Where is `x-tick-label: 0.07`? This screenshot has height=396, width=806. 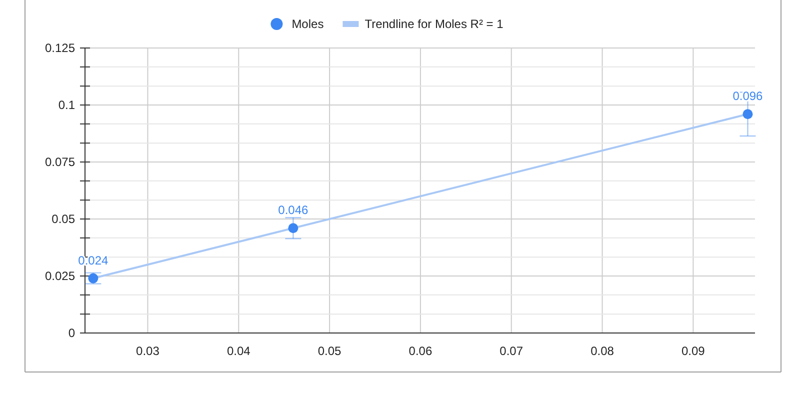
x-tick-label: 0.07 is located at coordinates (512, 351).